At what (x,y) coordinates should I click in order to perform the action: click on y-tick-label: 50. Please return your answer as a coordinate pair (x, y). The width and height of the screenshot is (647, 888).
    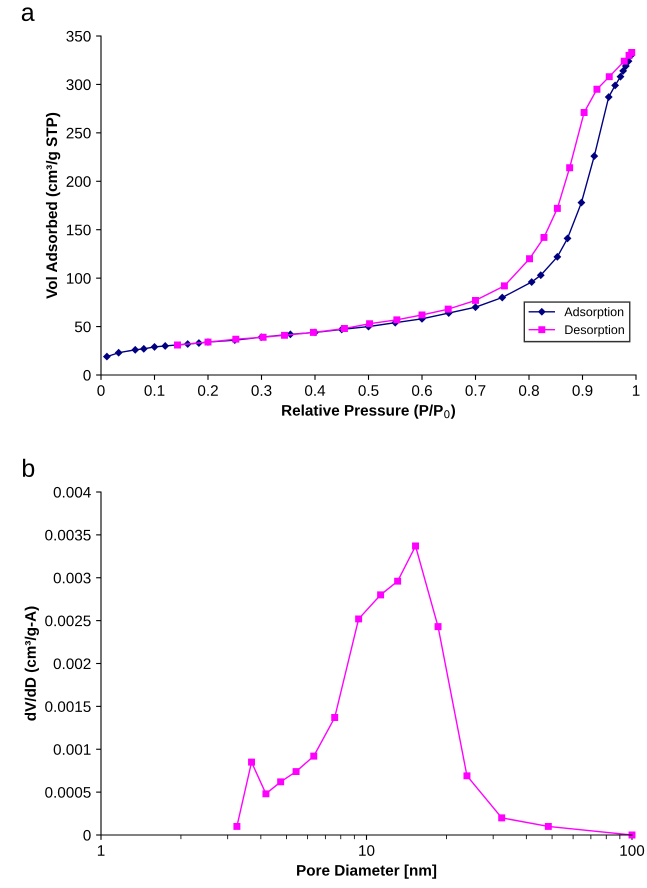
    Looking at the image, I should click on (82, 326).